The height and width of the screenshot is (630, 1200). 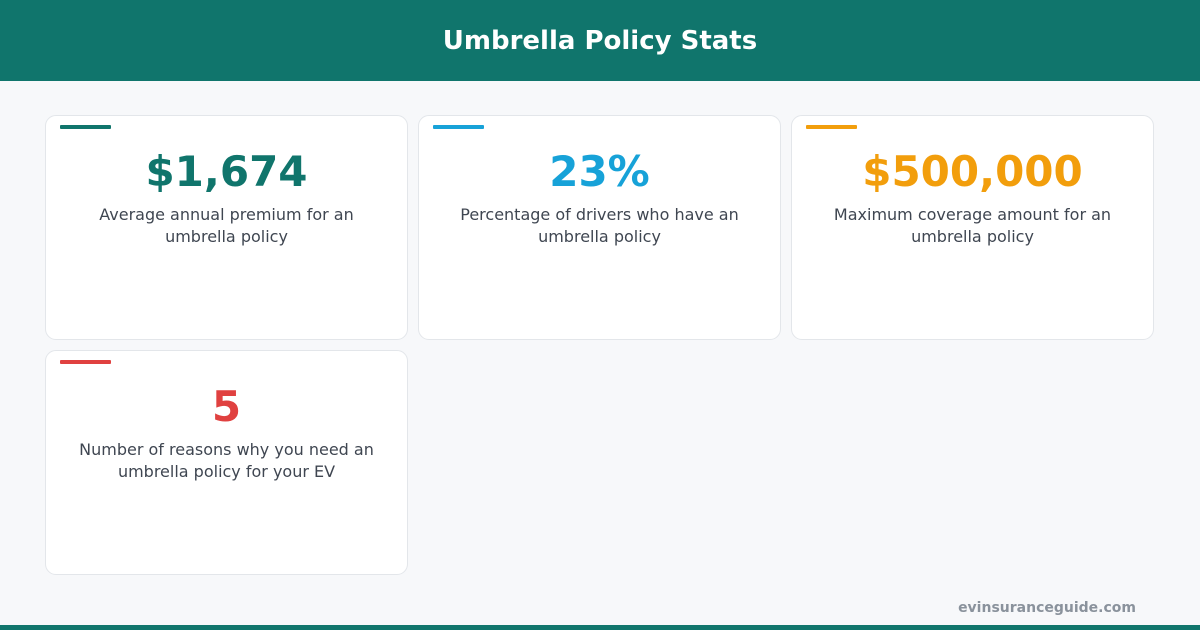 I want to click on stat-value: $500,000, so click(x=972, y=171).